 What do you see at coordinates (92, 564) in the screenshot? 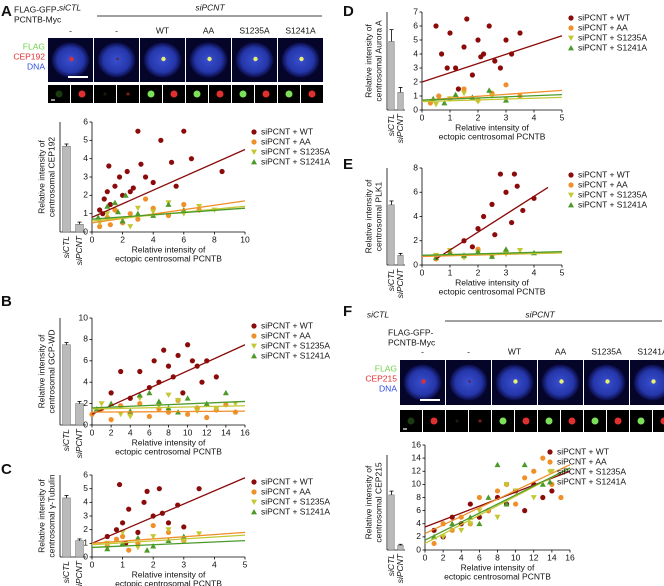
I see `x-tick-label: 0` at bounding box center [92, 564].